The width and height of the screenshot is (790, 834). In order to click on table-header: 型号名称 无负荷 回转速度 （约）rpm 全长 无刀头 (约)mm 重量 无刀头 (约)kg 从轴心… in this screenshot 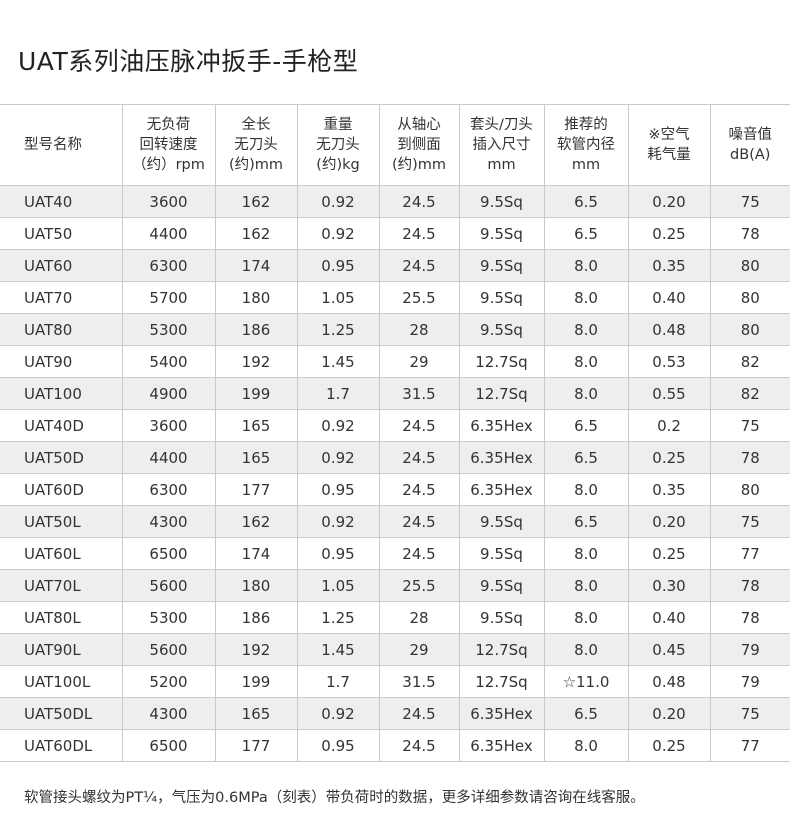, I will do `click(395, 145)`.